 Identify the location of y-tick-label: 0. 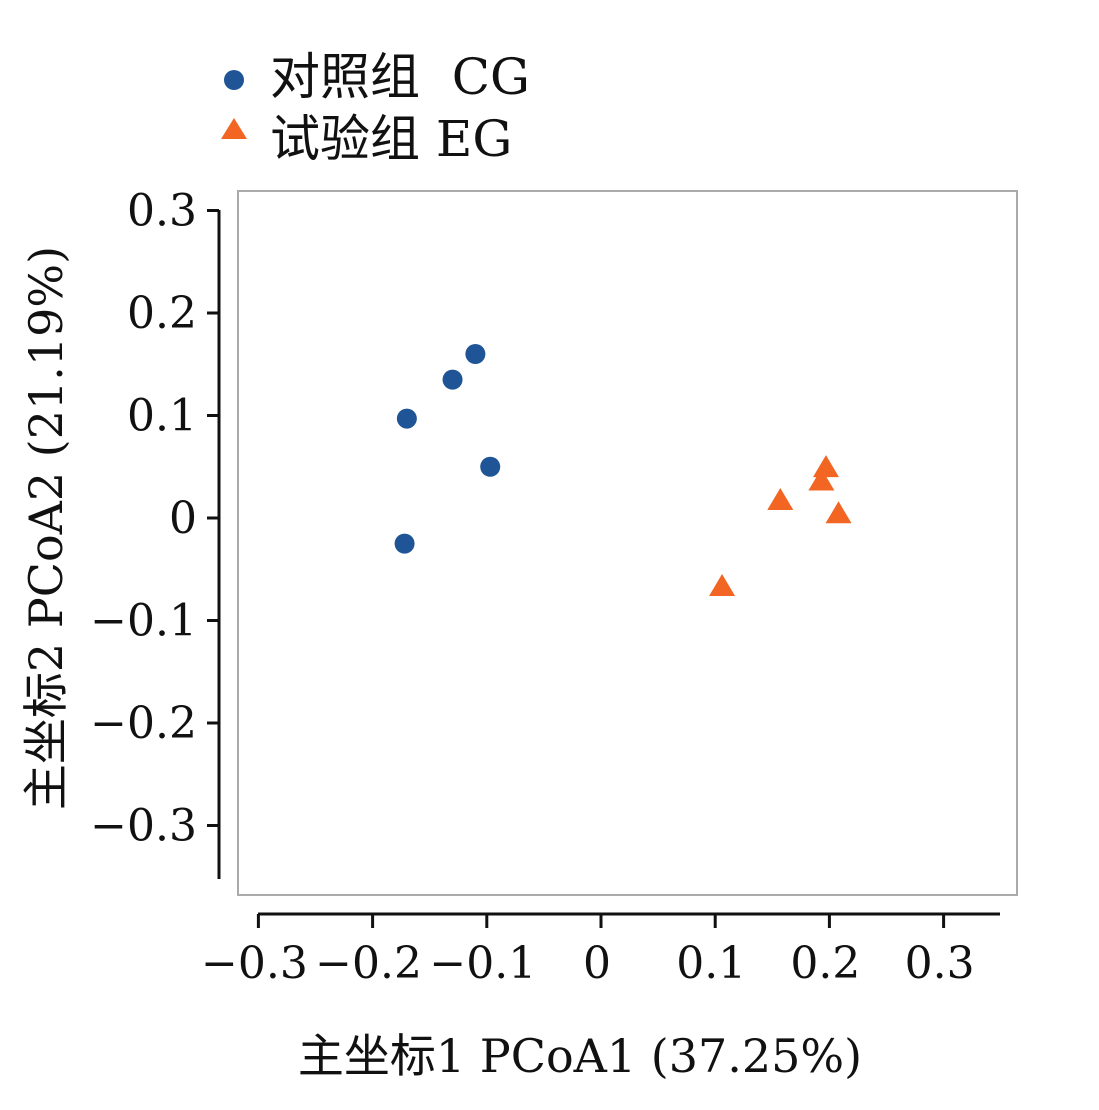
(183, 518).